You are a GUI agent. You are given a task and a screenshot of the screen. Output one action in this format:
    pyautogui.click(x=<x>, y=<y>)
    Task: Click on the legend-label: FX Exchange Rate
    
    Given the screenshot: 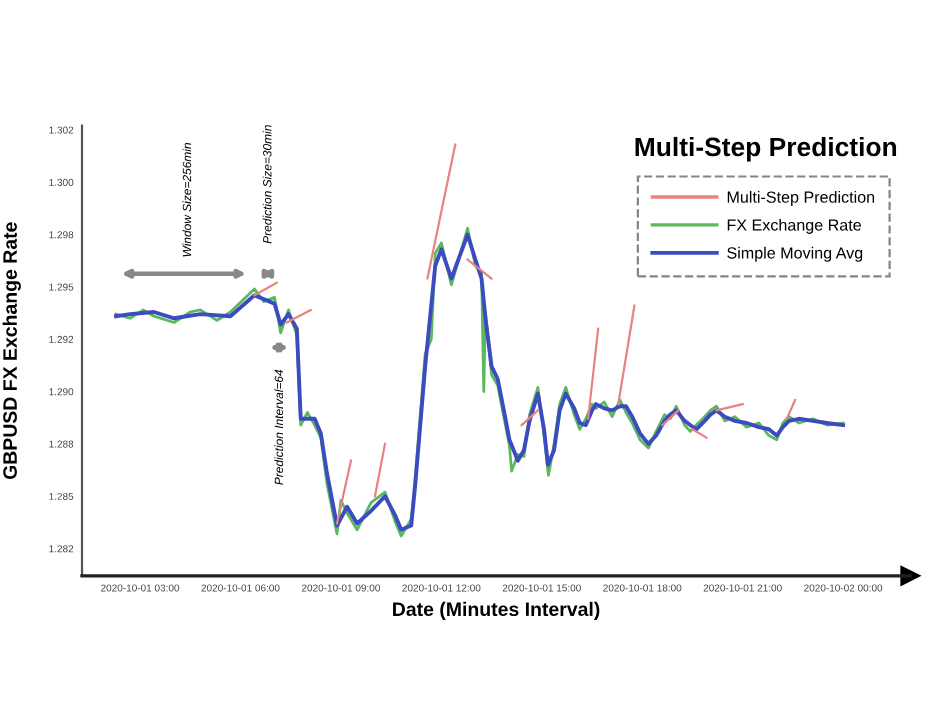 What is the action you would take?
    pyautogui.click(x=794, y=226)
    